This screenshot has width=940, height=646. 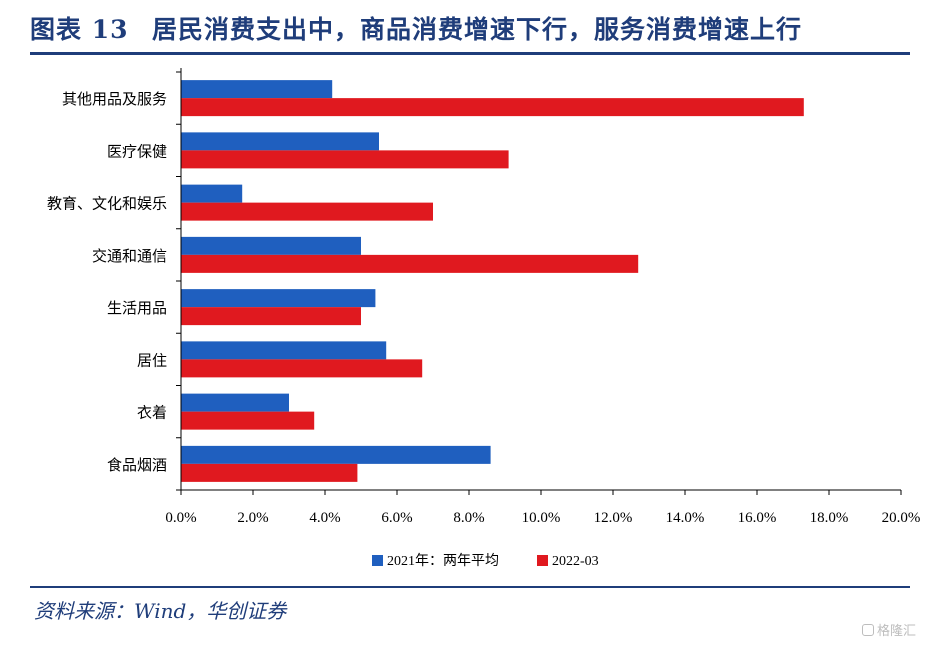 What do you see at coordinates (114, 99) in the screenshot?
I see `category-label: 其他用品及服务` at bounding box center [114, 99].